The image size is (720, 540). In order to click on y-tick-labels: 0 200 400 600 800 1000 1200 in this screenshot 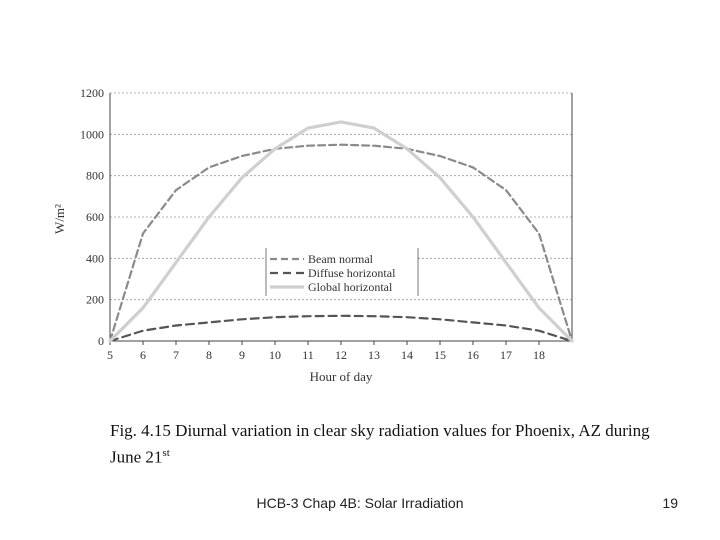, I will do `click(92, 217)`.